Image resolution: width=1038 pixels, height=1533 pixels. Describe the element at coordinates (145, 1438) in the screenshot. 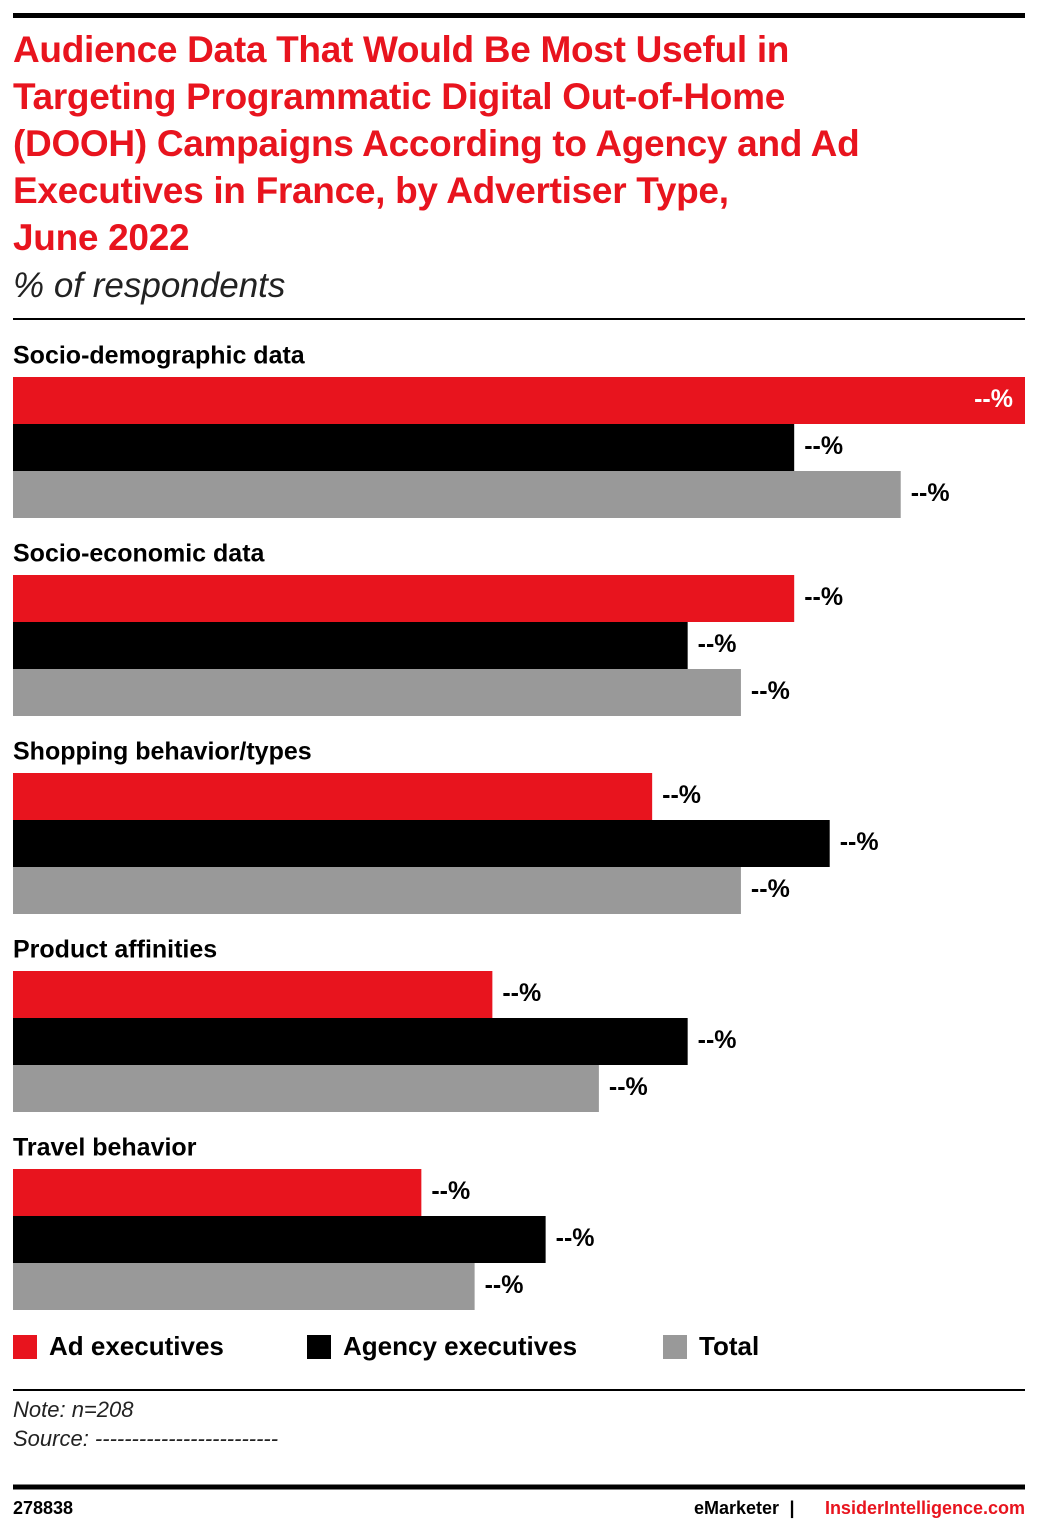

I see `source: Source: -------------------------` at that location.